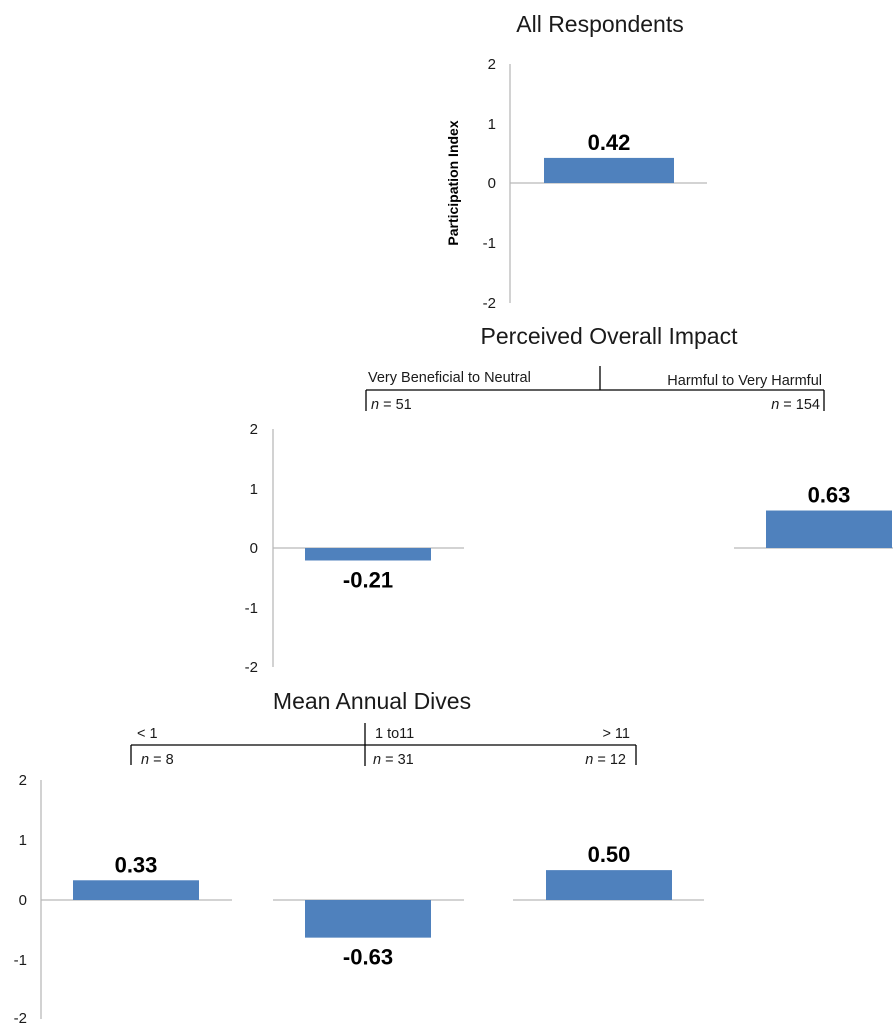 The image size is (894, 1025). Describe the element at coordinates (147, 734) in the screenshot. I see `category-label: < 1` at that location.